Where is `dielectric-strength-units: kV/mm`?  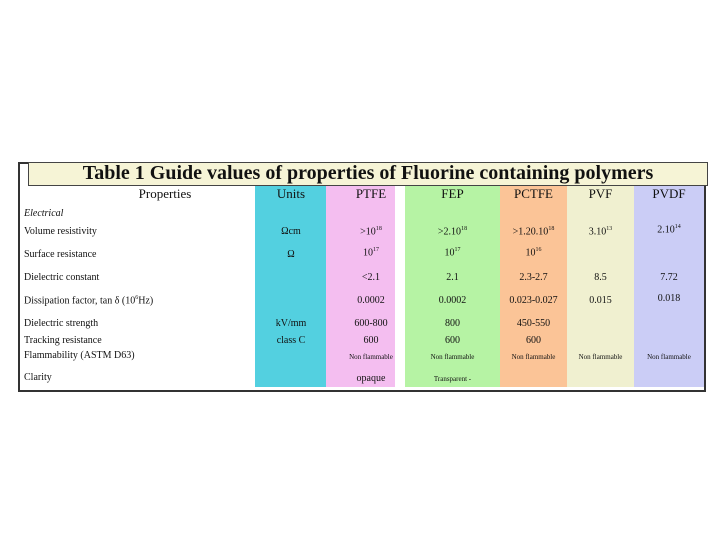 dielectric-strength-units: kV/mm is located at coordinates (291, 323).